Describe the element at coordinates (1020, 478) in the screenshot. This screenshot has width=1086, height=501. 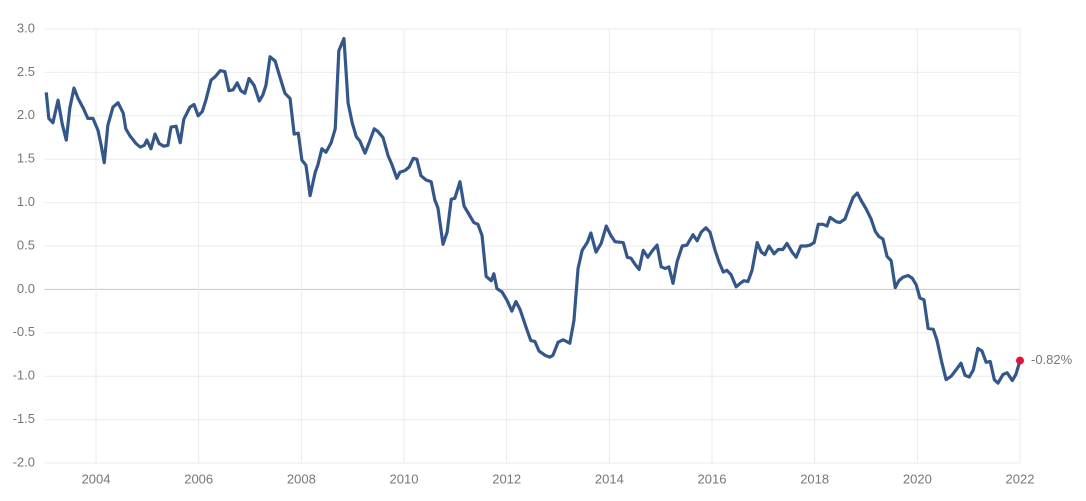
I see `x-tick-label: 2022` at that location.